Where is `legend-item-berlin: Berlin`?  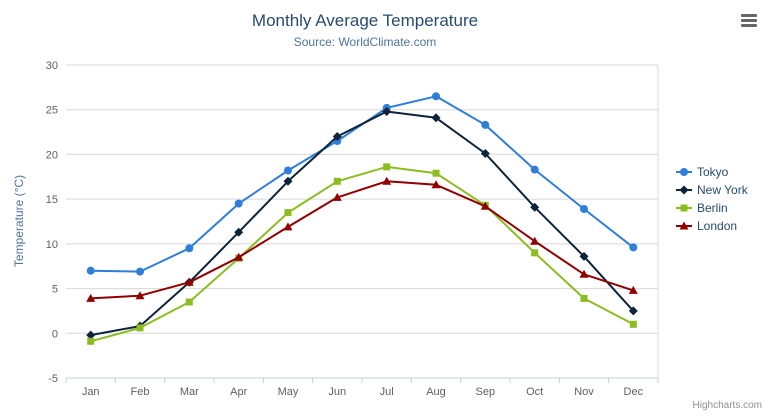
legend-item-berlin: Berlin is located at coordinates (712, 208).